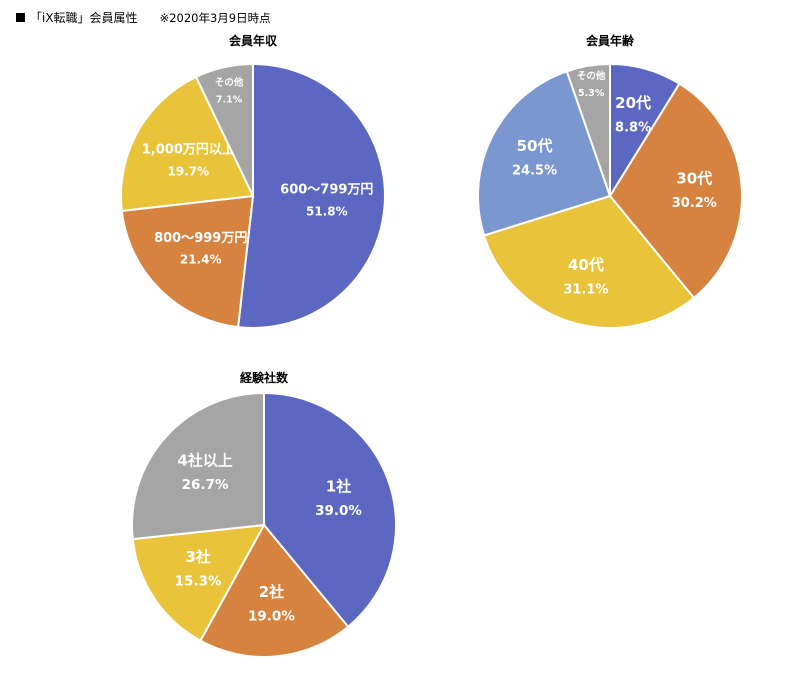  Describe the element at coordinates (610, 40) in the screenshot. I see `chart-title: 会員年齢` at that location.